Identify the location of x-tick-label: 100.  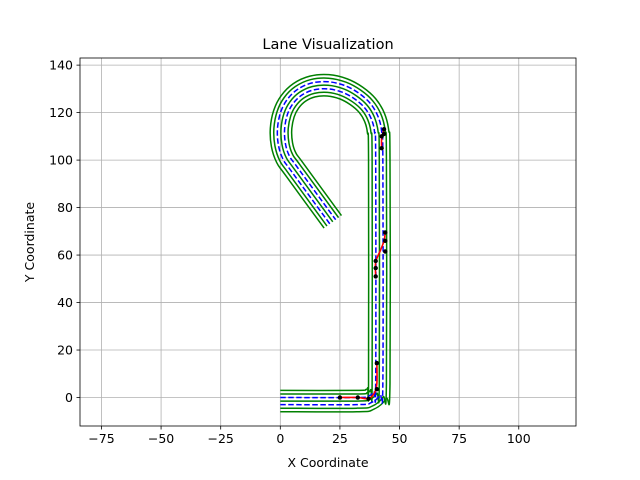
(519, 438).